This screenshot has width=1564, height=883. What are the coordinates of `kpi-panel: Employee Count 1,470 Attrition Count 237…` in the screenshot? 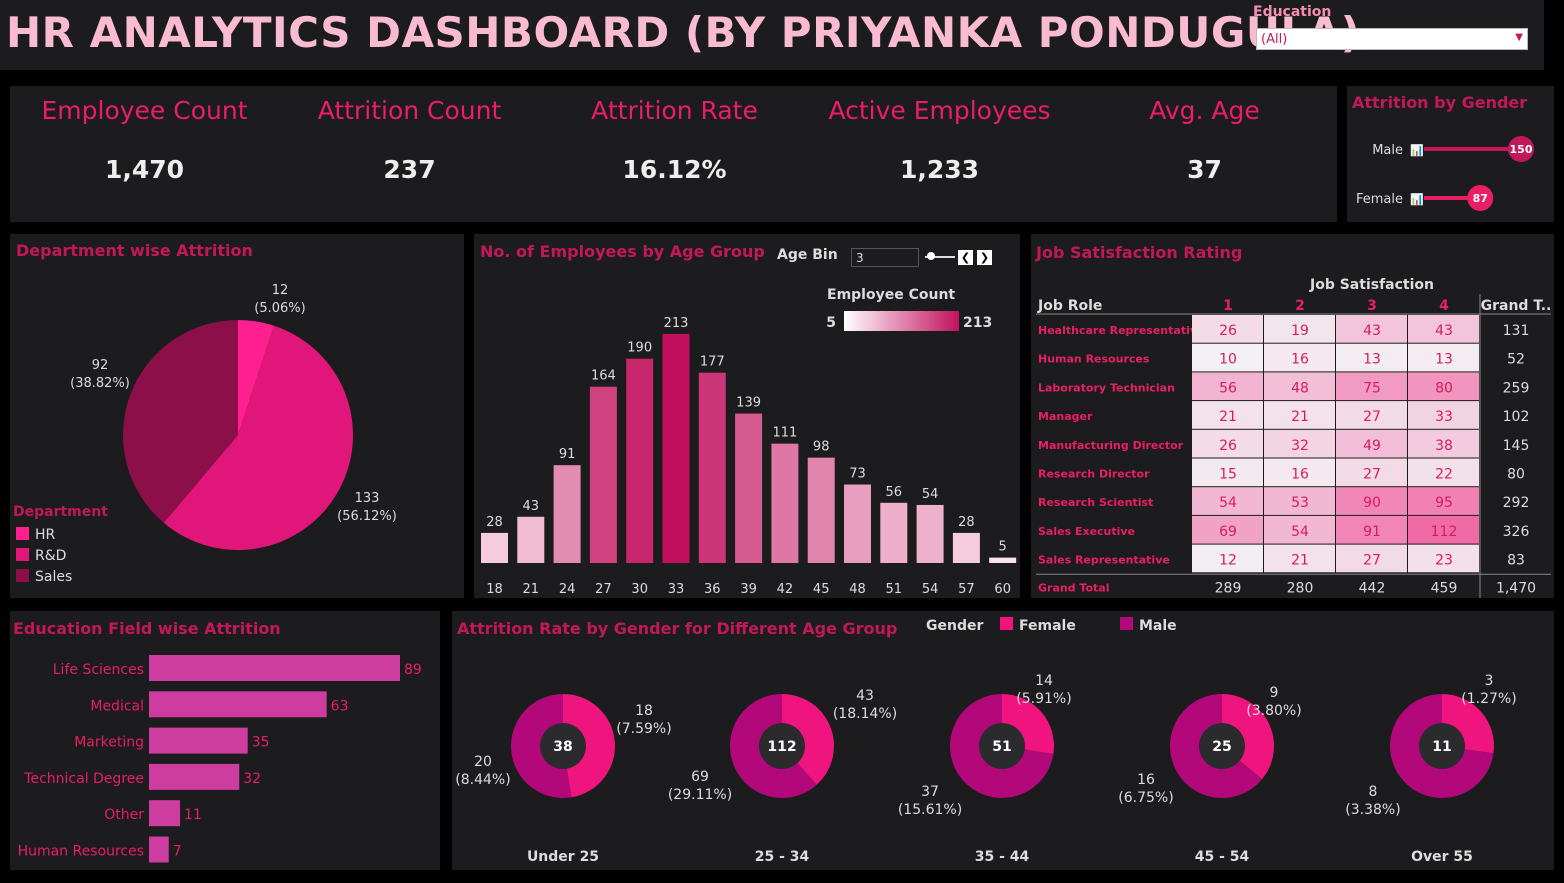 It's located at (673, 154).